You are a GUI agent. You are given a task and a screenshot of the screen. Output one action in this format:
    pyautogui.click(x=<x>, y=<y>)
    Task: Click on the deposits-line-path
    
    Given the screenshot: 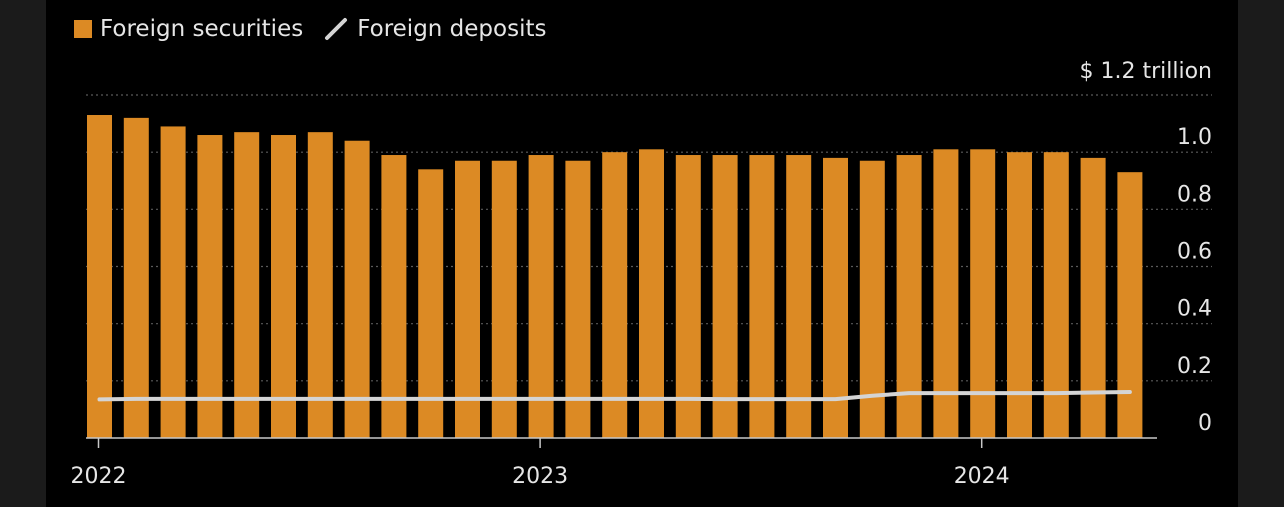 What is the action you would take?
    pyautogui.click(x=614, y=395)
    